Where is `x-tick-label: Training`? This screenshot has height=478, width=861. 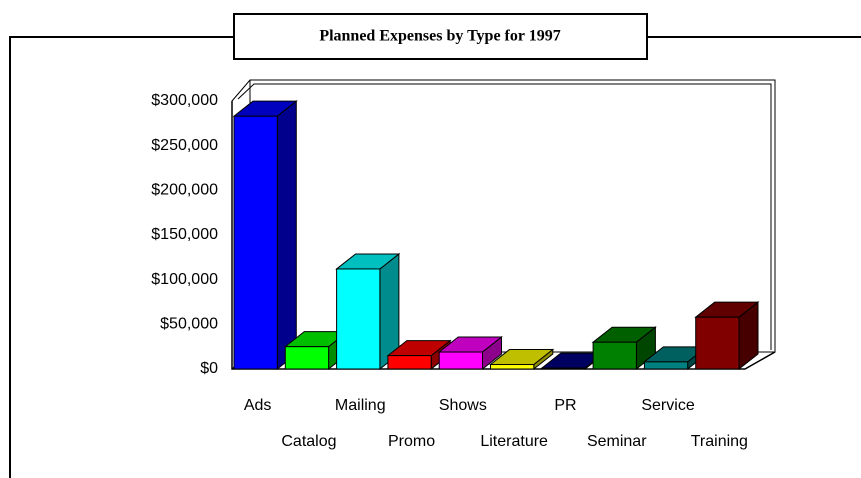 x-tick-label: Training is located at coordinates (719, 441).